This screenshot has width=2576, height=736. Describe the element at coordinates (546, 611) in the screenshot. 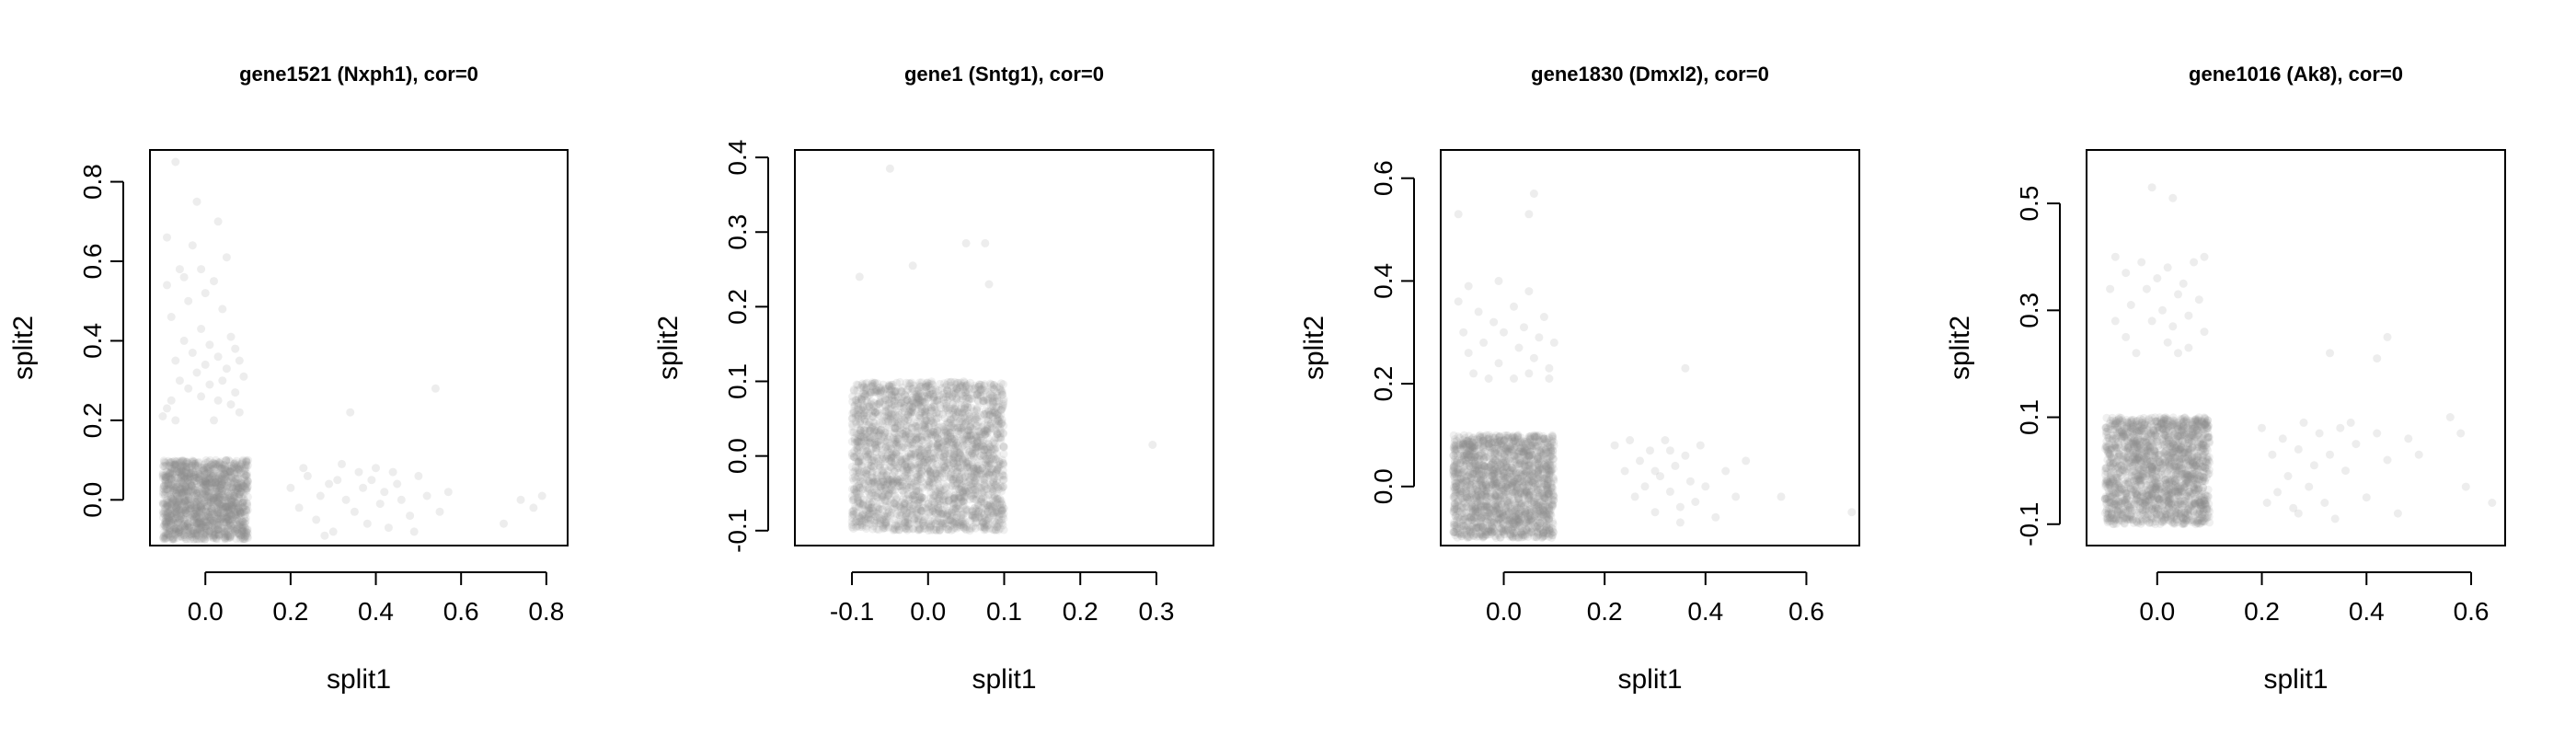

I see `x-tick-label: 0.8` at that location.